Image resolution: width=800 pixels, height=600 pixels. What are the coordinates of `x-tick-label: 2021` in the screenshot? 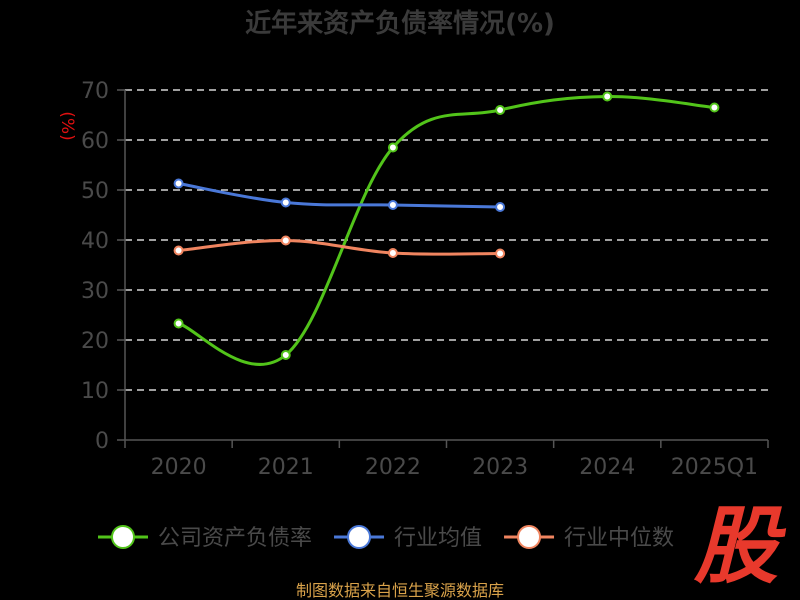 It's located at (286, 467).